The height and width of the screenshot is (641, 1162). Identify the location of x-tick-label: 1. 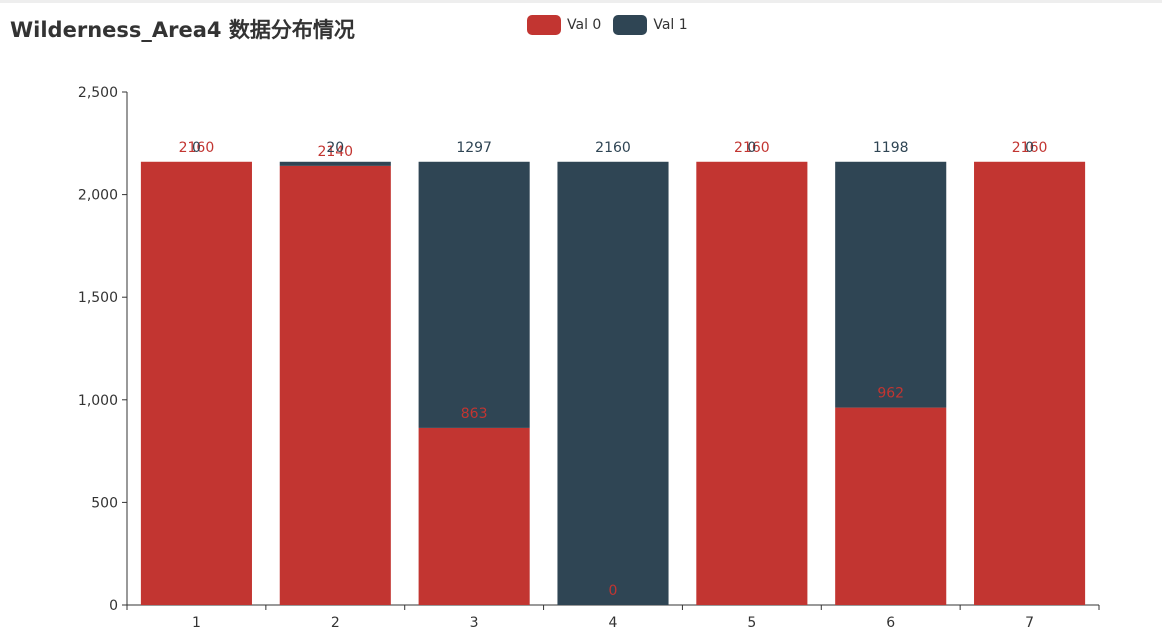
(196, 623).